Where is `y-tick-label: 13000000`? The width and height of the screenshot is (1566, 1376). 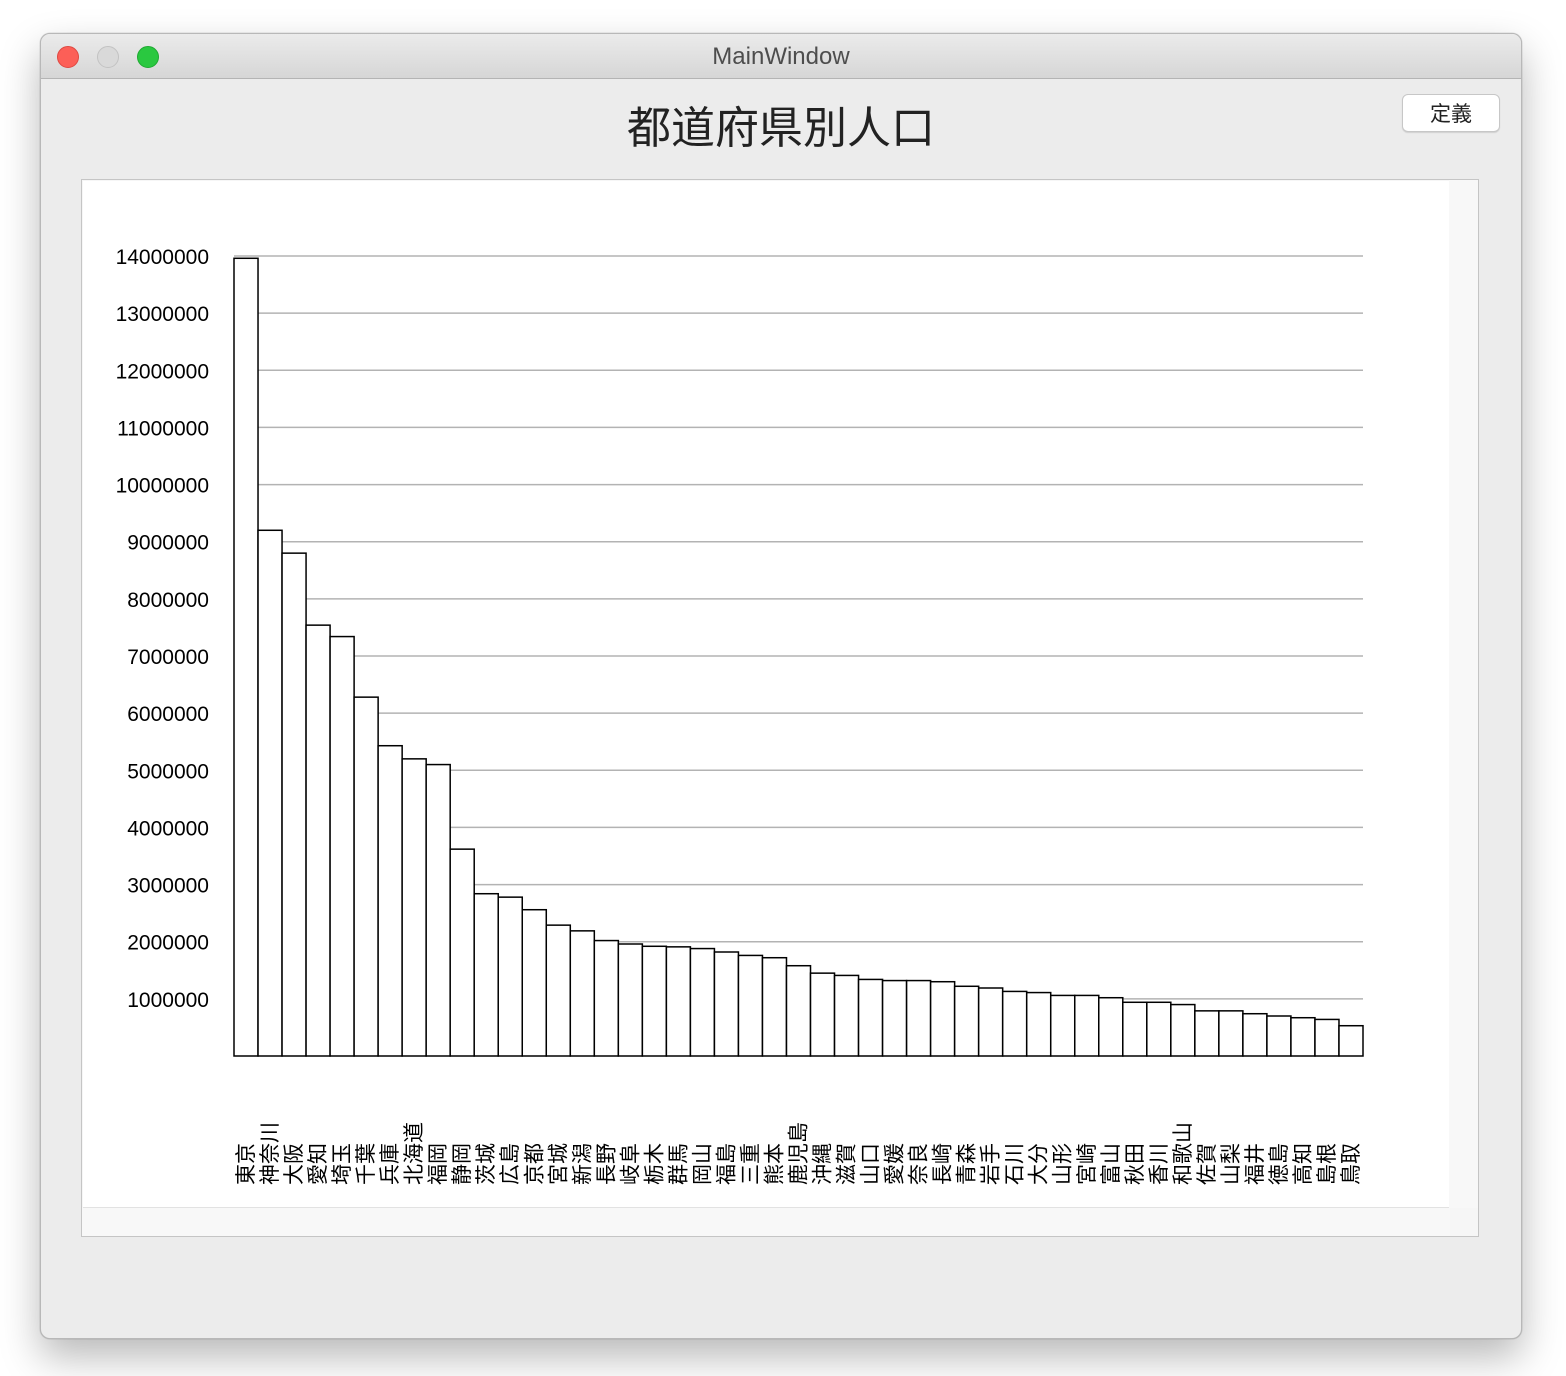 y-tick-label: 13000000 is located at coordinates (162, 314).